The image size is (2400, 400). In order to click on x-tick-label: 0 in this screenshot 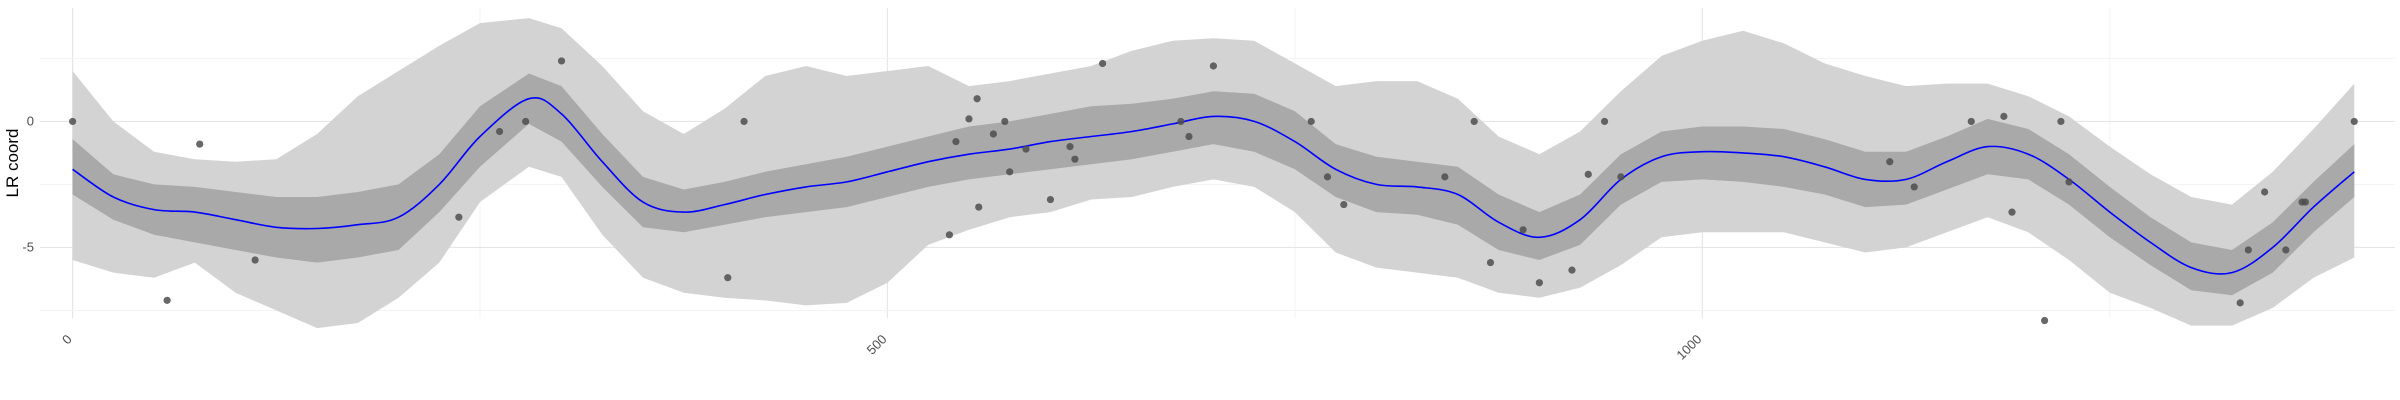, I will do `click(67, 340)`.